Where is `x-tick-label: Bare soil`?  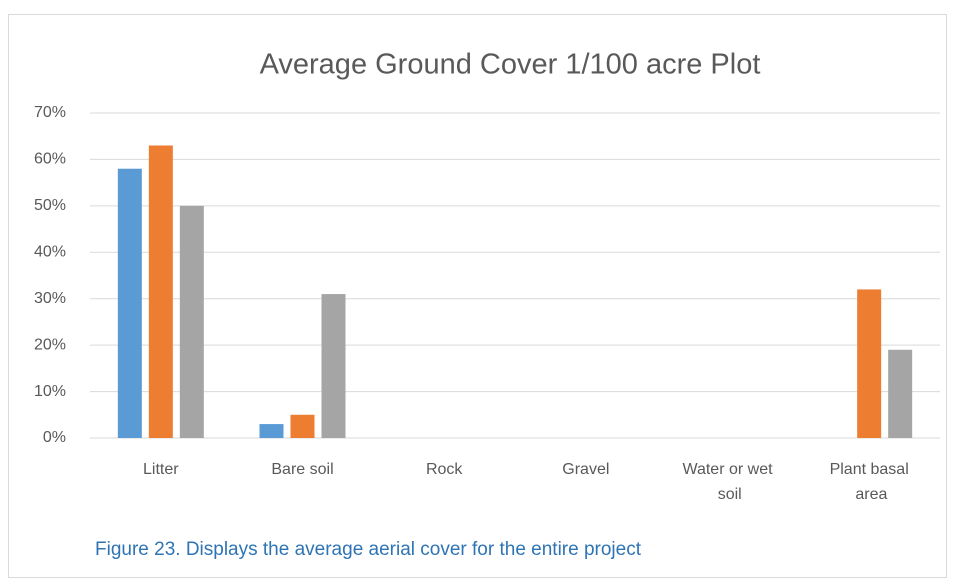
x-tick-label: Bare soil is located at coordinates (302, 469).